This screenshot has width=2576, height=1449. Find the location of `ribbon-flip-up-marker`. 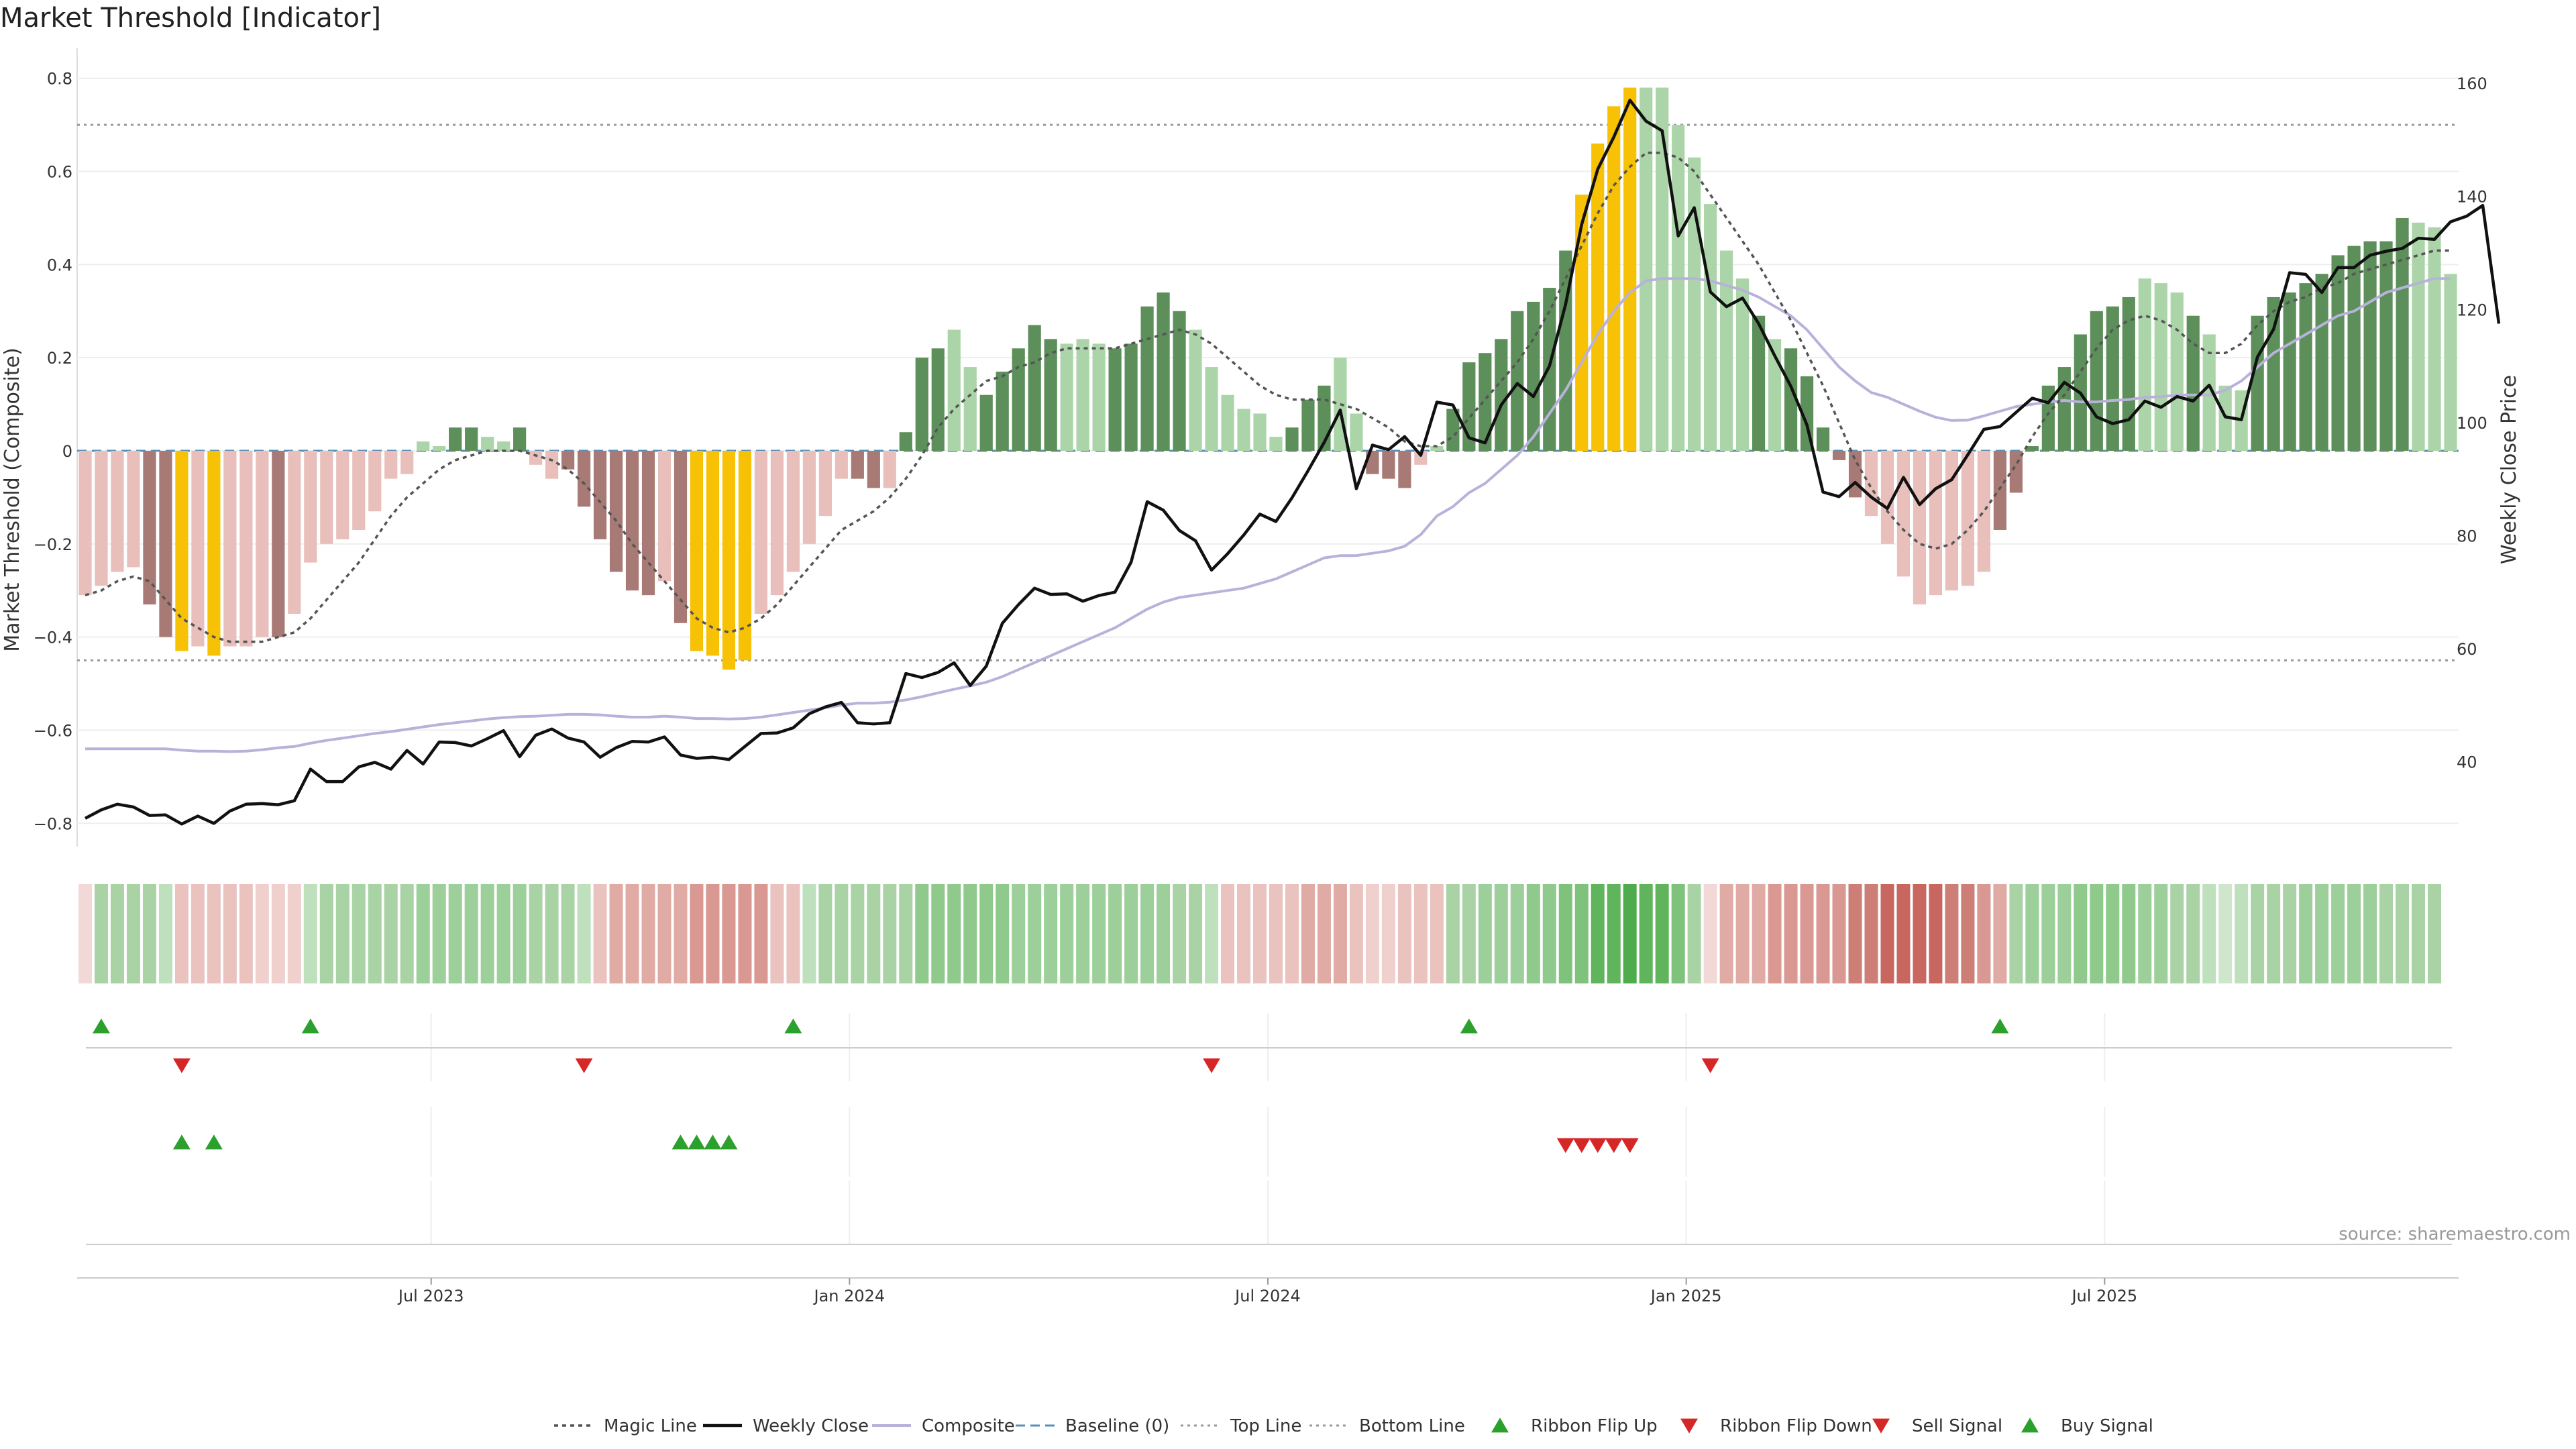

ribbon-flip-up-marker is located at coordinates (1469, 1026).